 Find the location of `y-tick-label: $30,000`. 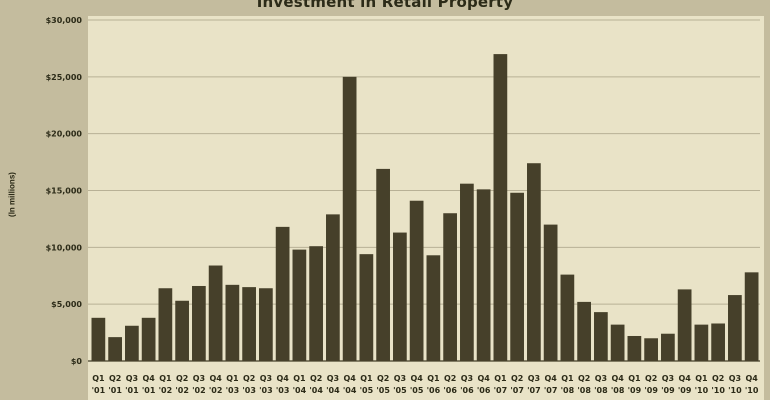

y-tick-label: $30,000 is located at coordinates (64, 20).